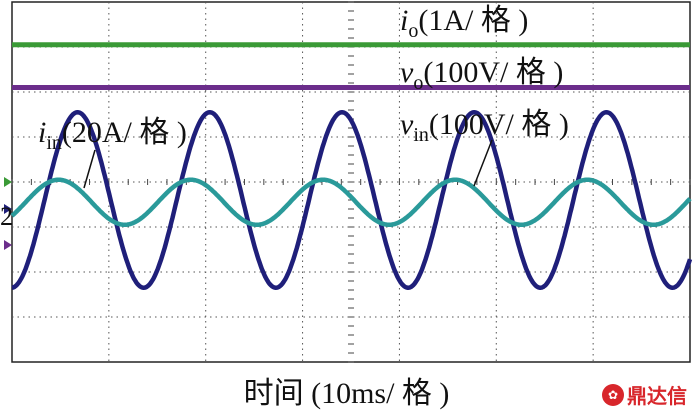  I want to click on series-label: iin(20A/ 格 ), so click(112, 135).